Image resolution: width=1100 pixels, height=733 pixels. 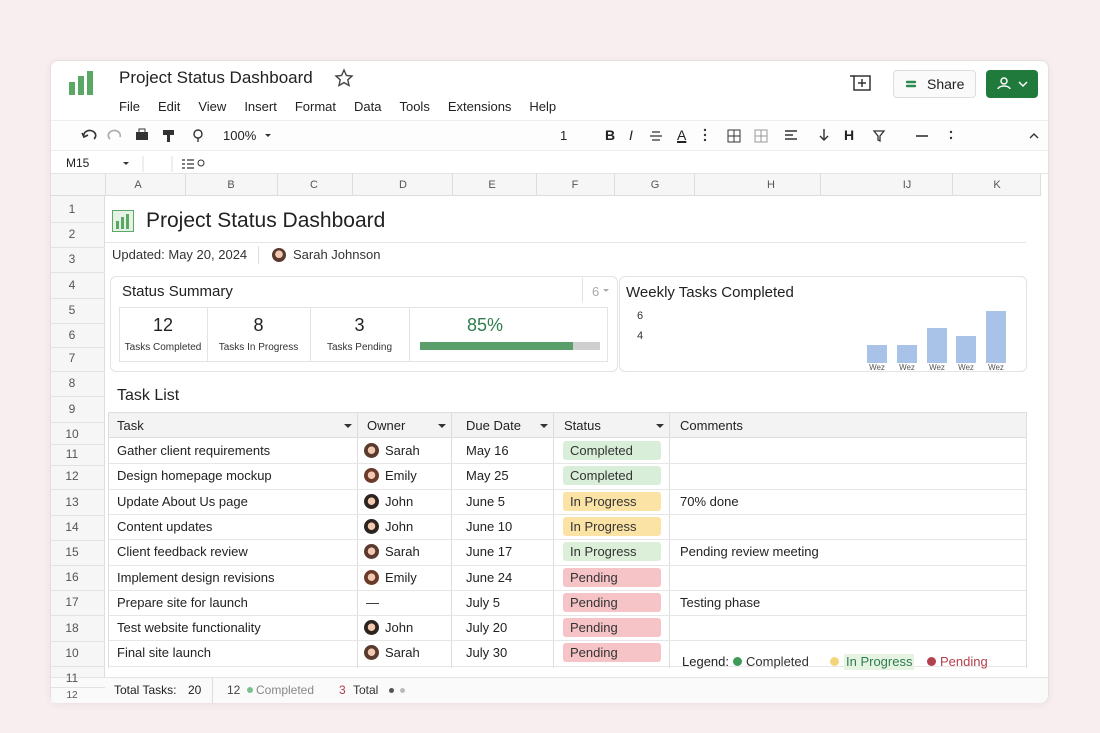 What do you see at coordinates (72, 358) in the screenshot?
I see `row-label: 7` at bounding box center [72, 358].